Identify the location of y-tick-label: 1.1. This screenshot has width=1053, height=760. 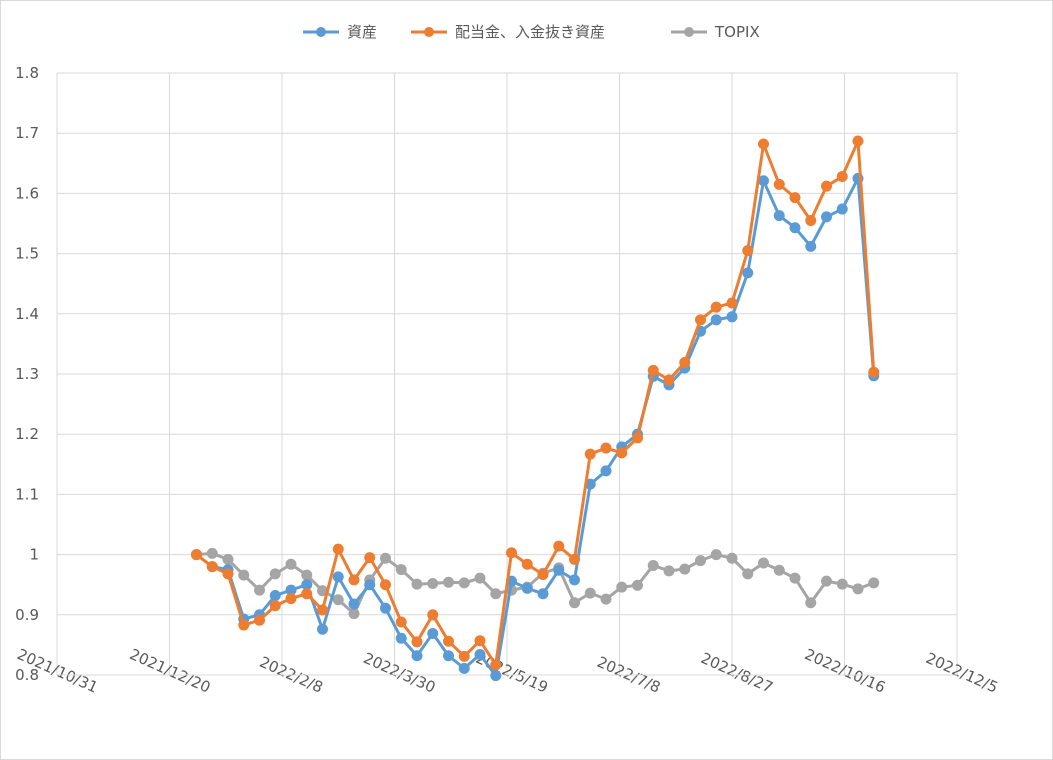
(27, 494).